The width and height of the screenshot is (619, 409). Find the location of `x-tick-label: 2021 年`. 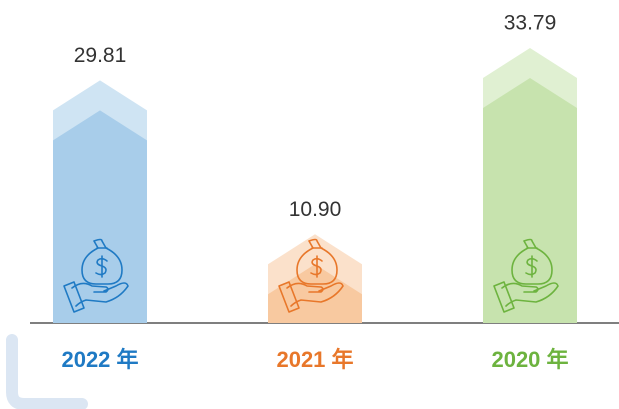

x-tick-label: 2021 年 is located at coordinates (314, 359).